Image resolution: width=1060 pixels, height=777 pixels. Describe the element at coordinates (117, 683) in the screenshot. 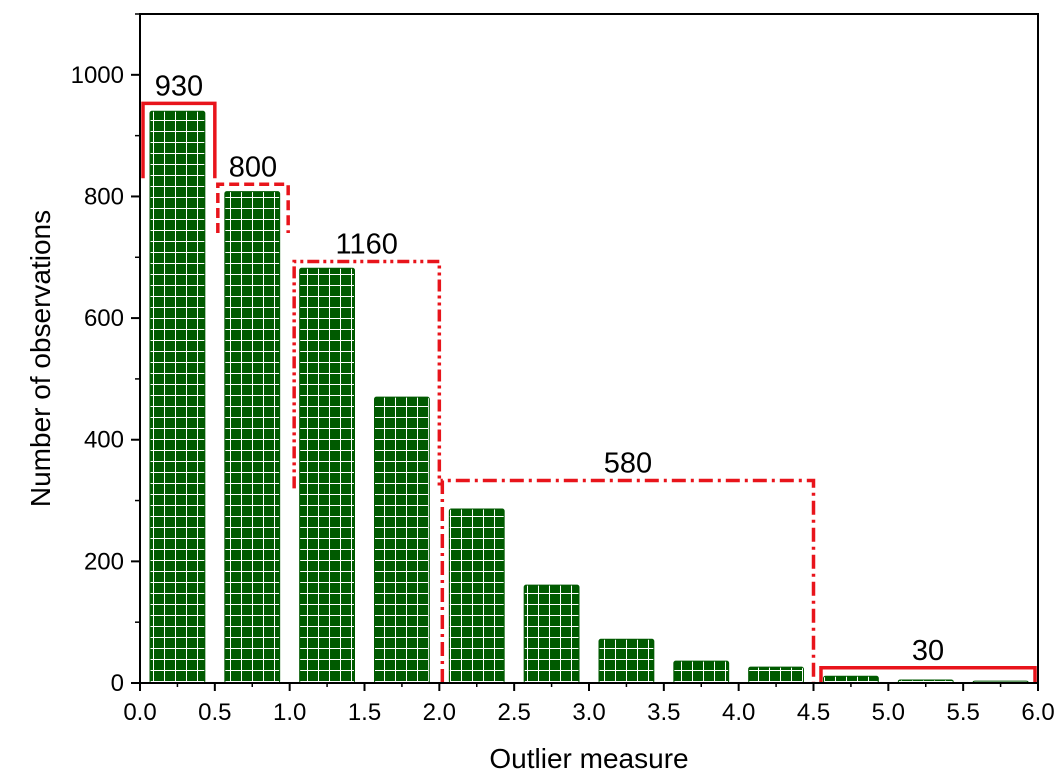

I see `y-tick-label: 0` at that location.